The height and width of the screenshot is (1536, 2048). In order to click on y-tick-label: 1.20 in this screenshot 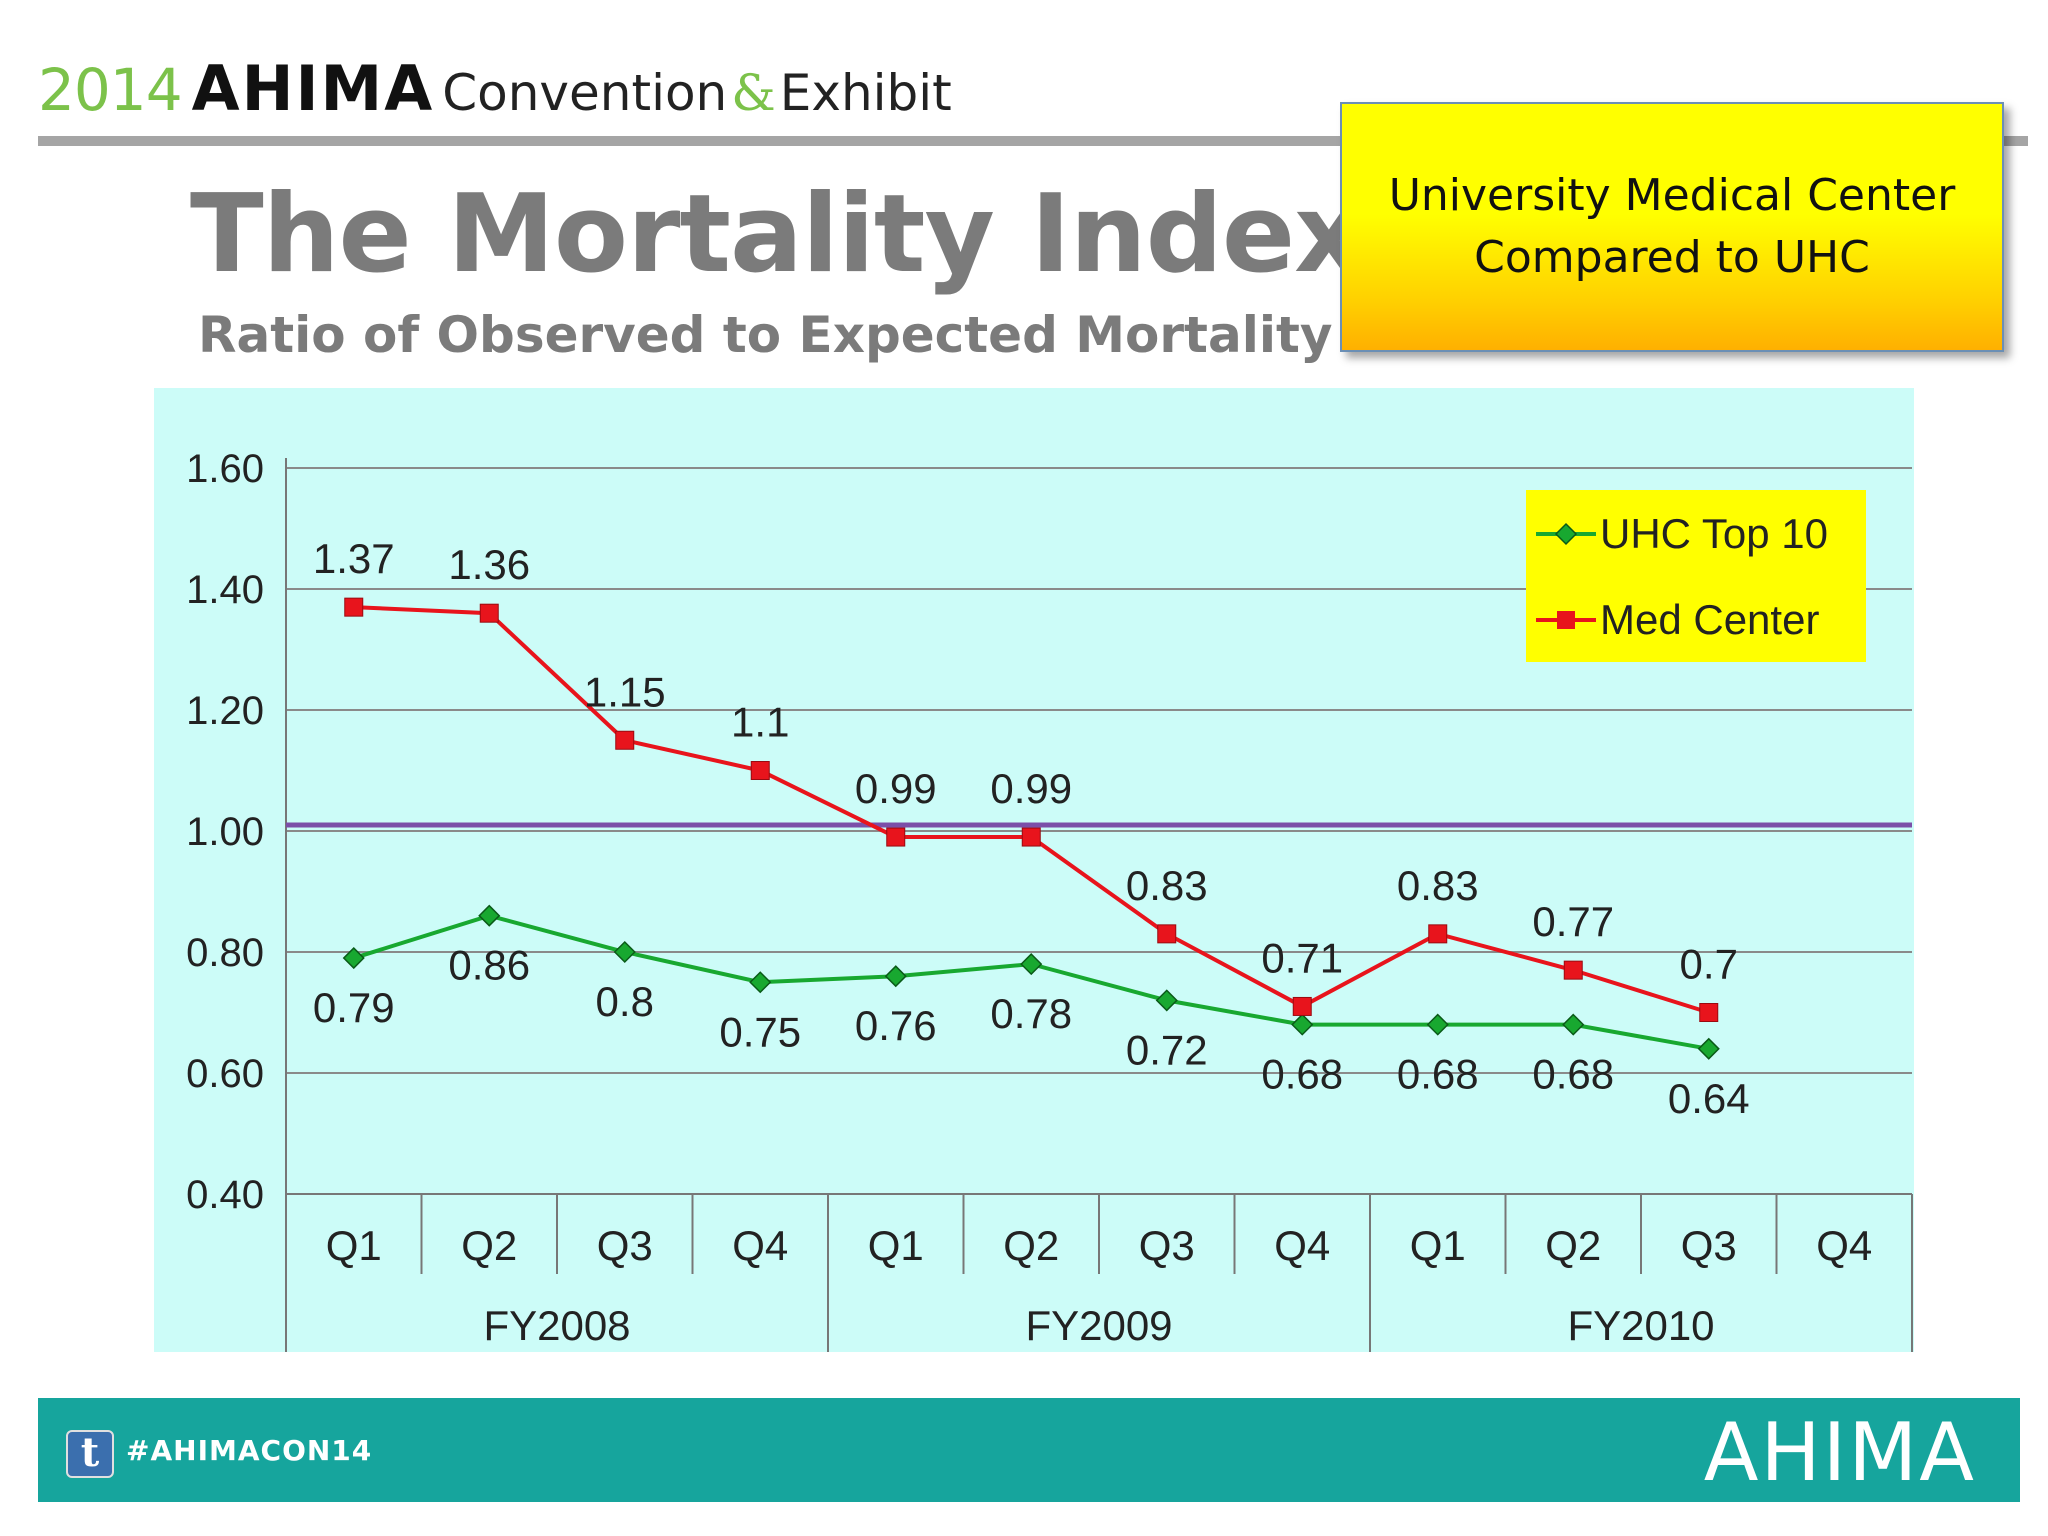, I will do `click(225, 711)`.